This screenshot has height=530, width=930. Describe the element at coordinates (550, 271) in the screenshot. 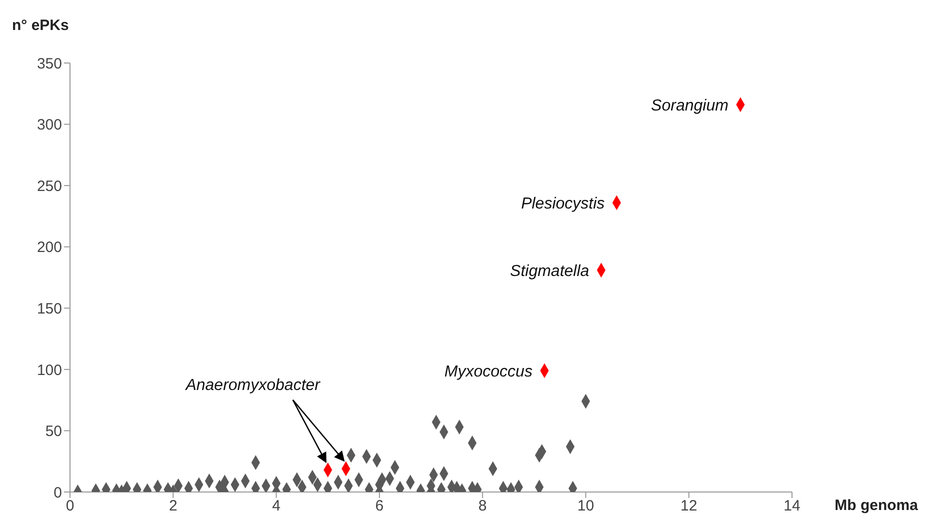

I see `annotation: Stigmatella` at that location.